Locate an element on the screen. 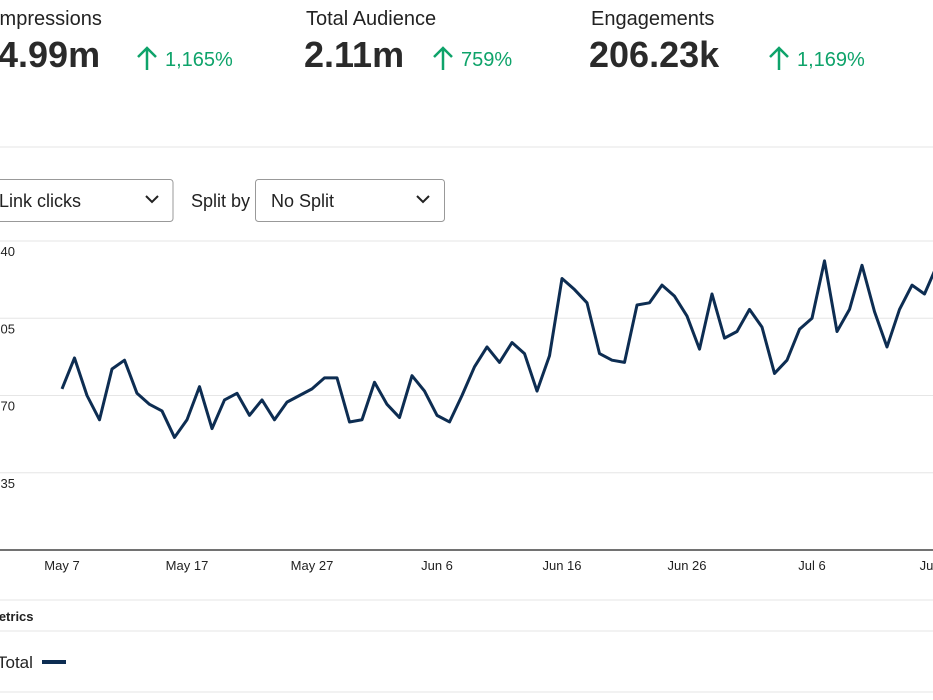  y-tick-label: 35 is located at coordinates (8, 483).